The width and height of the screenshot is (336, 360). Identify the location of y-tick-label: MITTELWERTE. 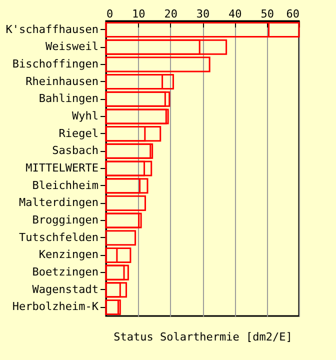
(62, 168).